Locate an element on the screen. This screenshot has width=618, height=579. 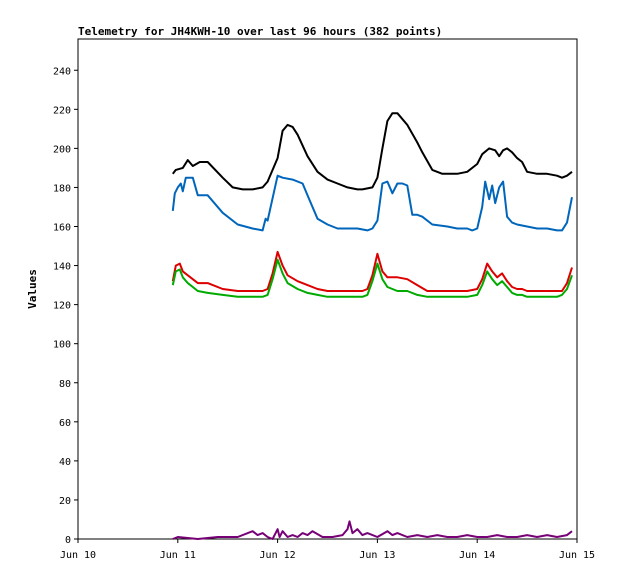
y-tick-label: 0 is located at coordinates (68, 540).